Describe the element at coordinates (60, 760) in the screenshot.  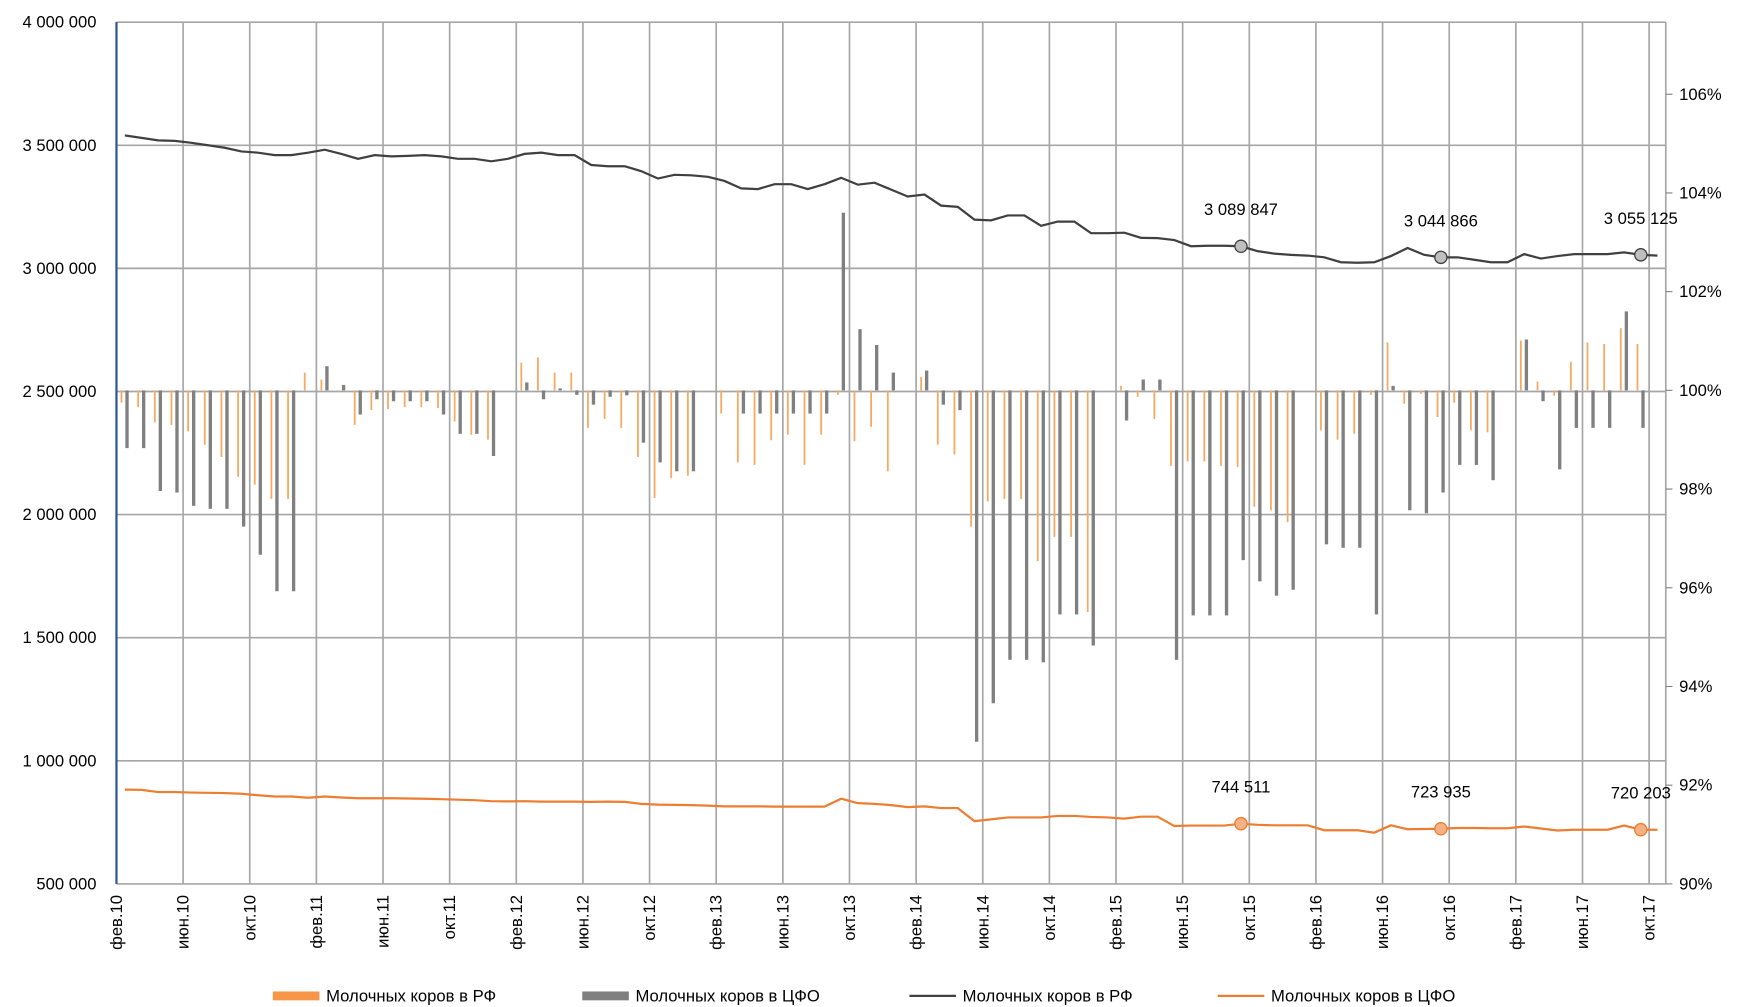
I see `y-tick-label: 1 000 000` at that location.